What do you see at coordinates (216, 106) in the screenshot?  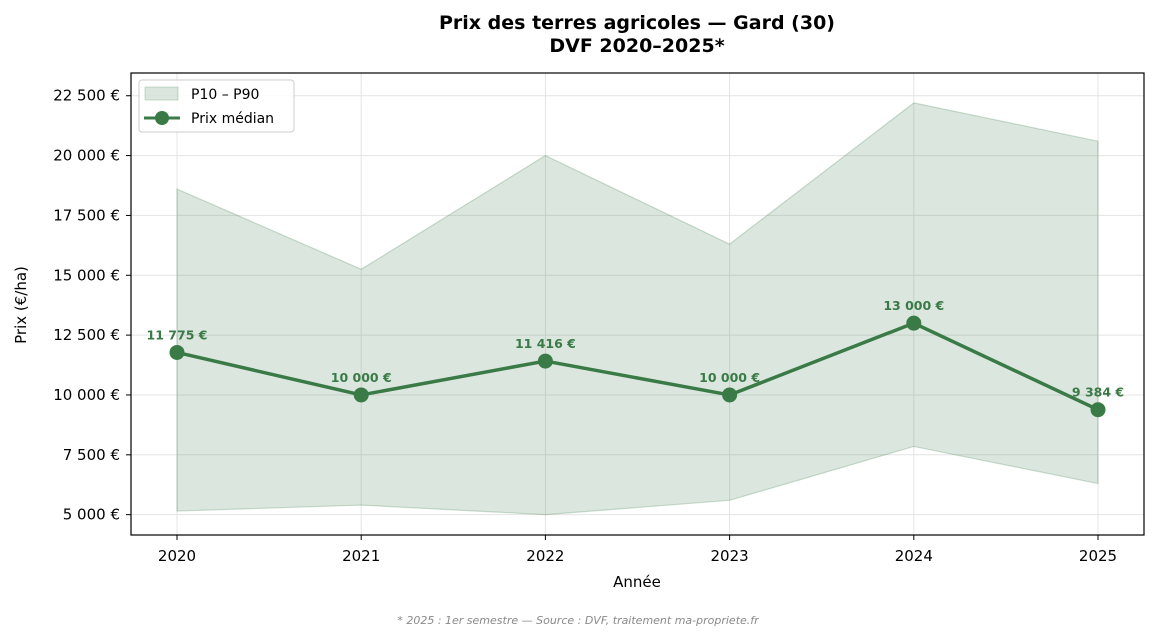 I see `legend: P10 – P90 Prix médian` at bounding box center [216, 106].